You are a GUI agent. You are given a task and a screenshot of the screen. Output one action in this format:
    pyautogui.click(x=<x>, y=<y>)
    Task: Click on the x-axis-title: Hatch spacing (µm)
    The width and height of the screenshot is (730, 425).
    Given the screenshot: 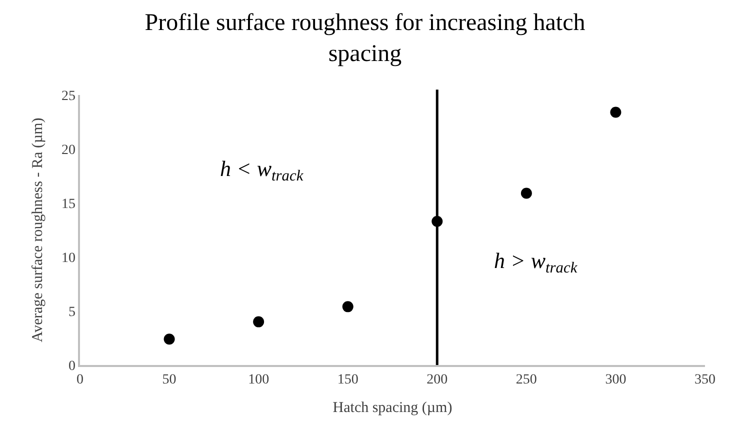 What is the action you would take?
    pyautogui.click(x=392, y=408)
    